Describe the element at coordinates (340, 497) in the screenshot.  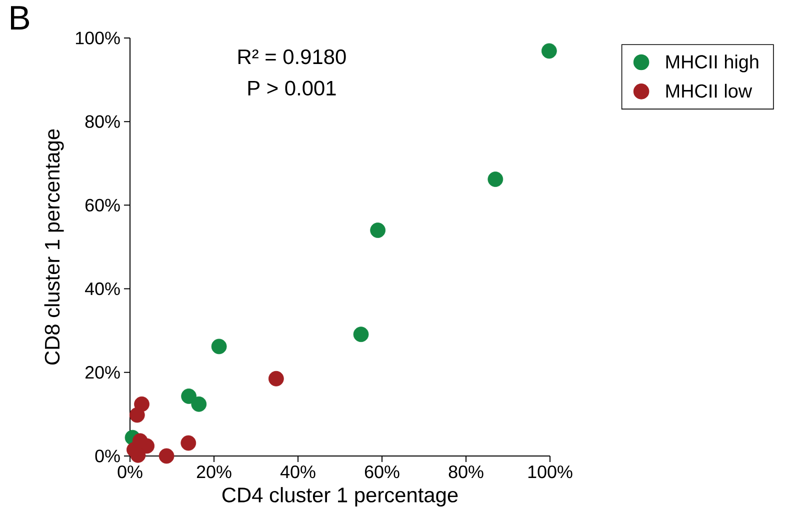
I see `x-axis-title: CD4 cluster 1 percentage` at that location.